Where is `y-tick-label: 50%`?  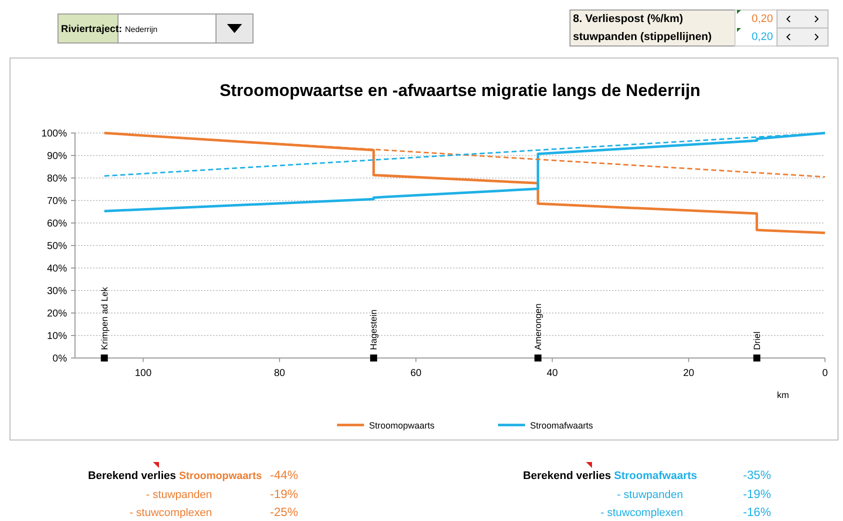 y-tick-label: 50% is located at coordinates (57, 246).